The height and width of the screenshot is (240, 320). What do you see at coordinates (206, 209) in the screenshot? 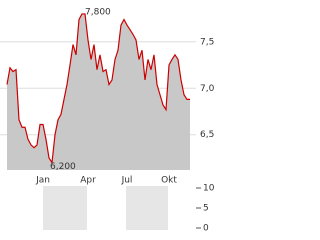
I see `y-tick-label: 5` at bounding box center [206, 209].